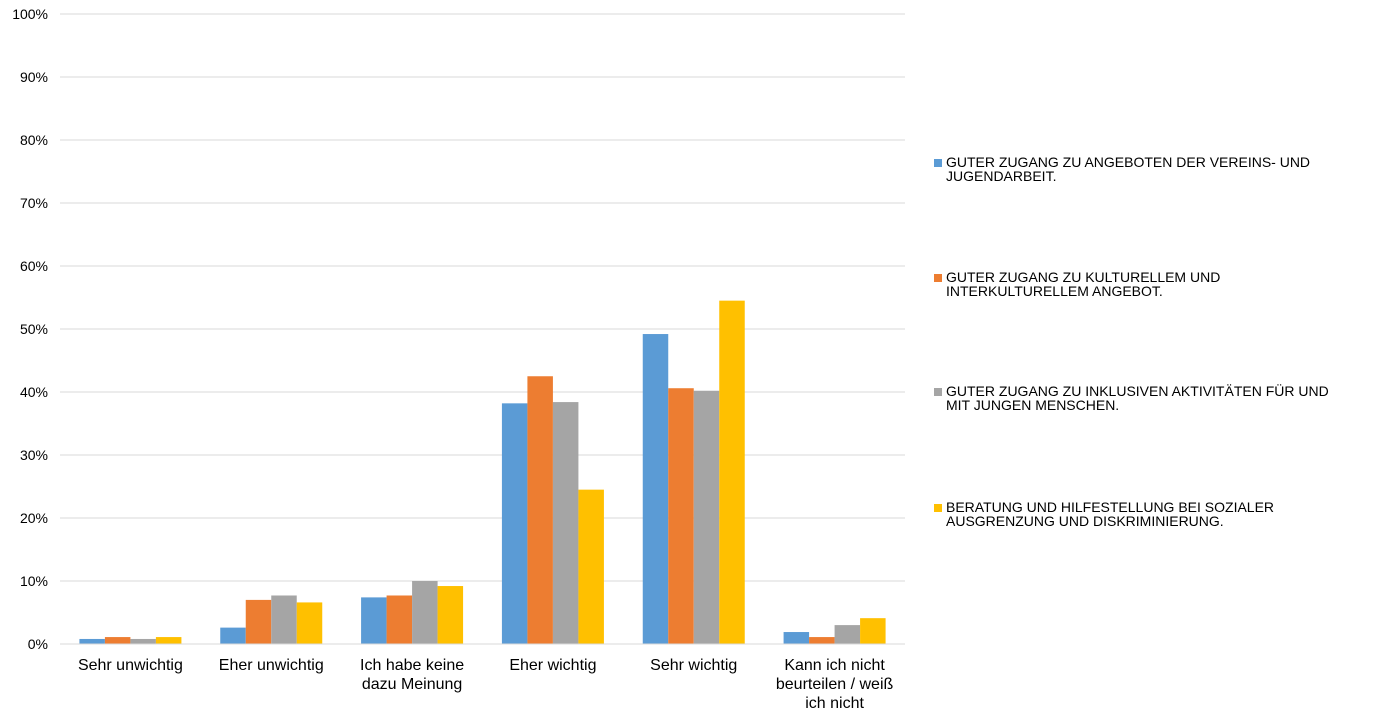 This screenshot has height=712, width=1376. I want to click on legend-label-line: BERATUNG UND HILFESTELLUNG BEI SOZIALER, so click(1110, 507).